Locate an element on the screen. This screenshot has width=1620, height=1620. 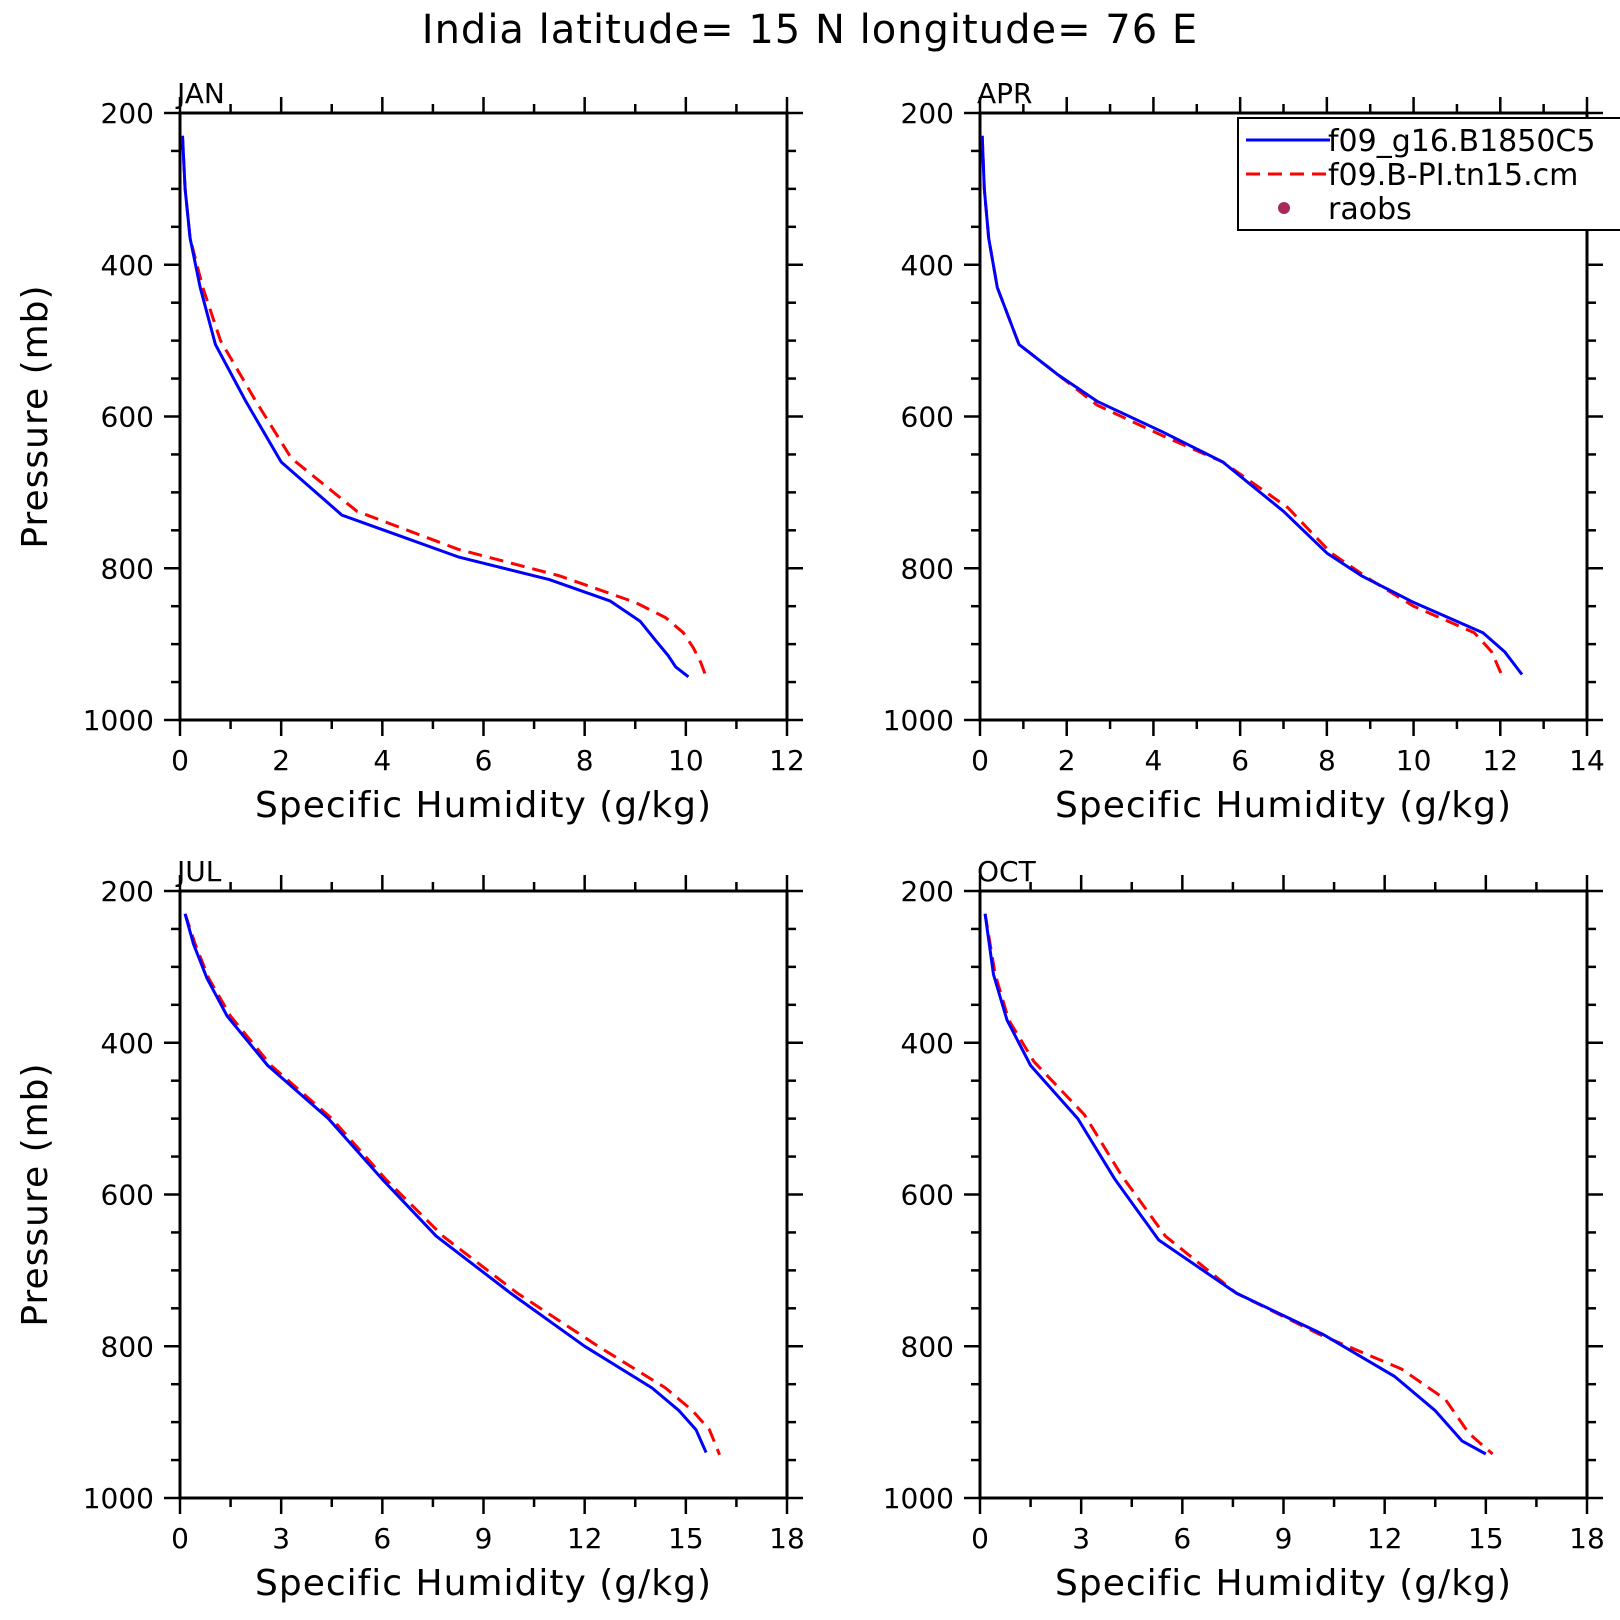
legend-marker is located at coordinates (1284, 208).